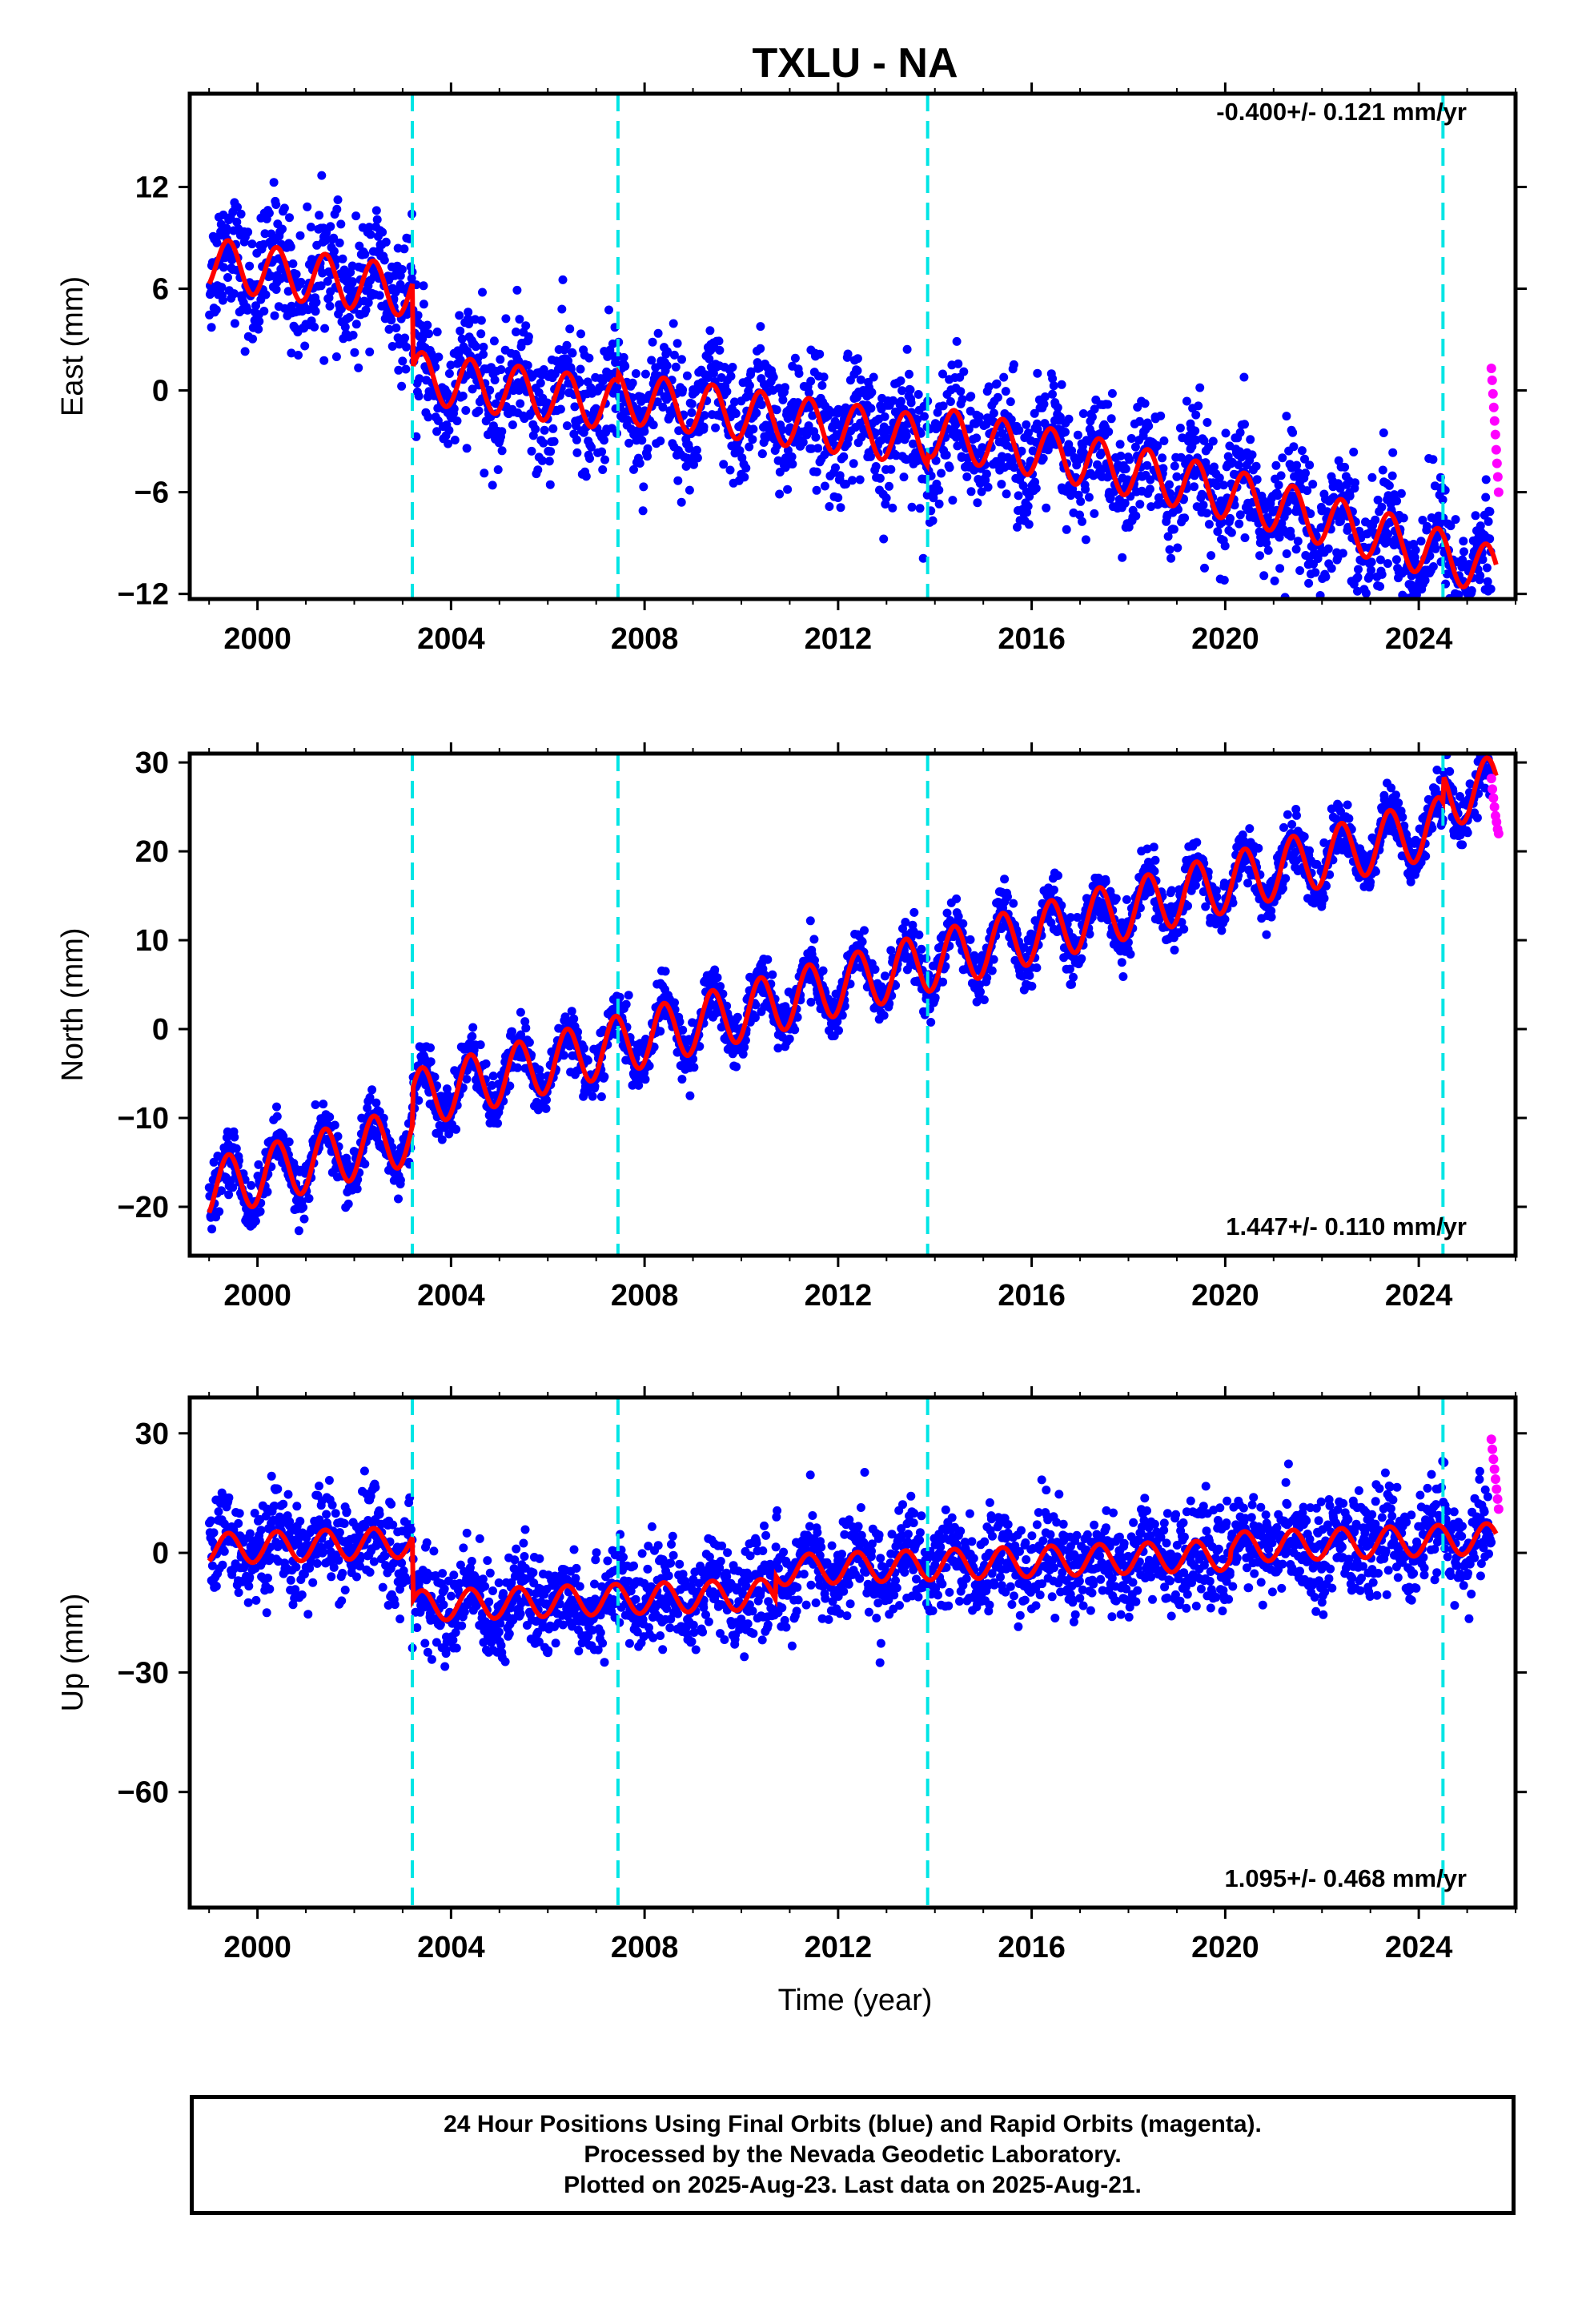 Image resolution: width=1582 pixels, height=2324 pixels. Describe the element at coordinates (853, 414) in the screenshot. I see `model-fit-line` at that location.